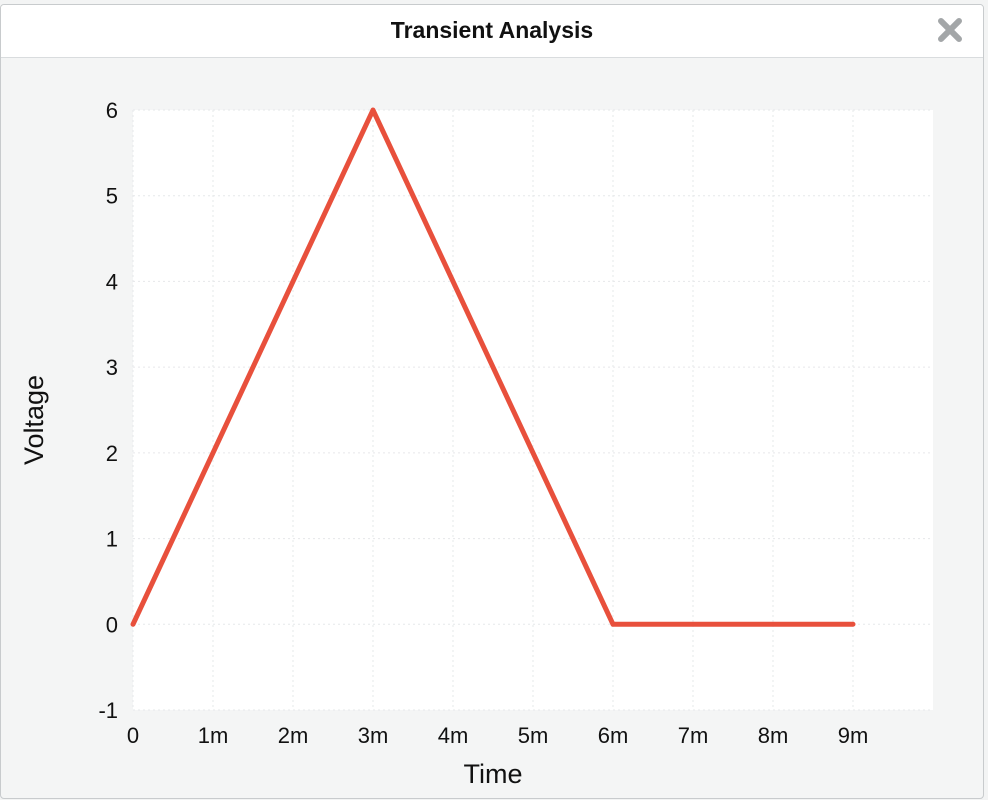 The height and width of the screenshot is (800, 988). What do you see at coordinates (533, 735) in the screenshot?
I see `x-tick-label: 5m` at bounding box center [533, 735].